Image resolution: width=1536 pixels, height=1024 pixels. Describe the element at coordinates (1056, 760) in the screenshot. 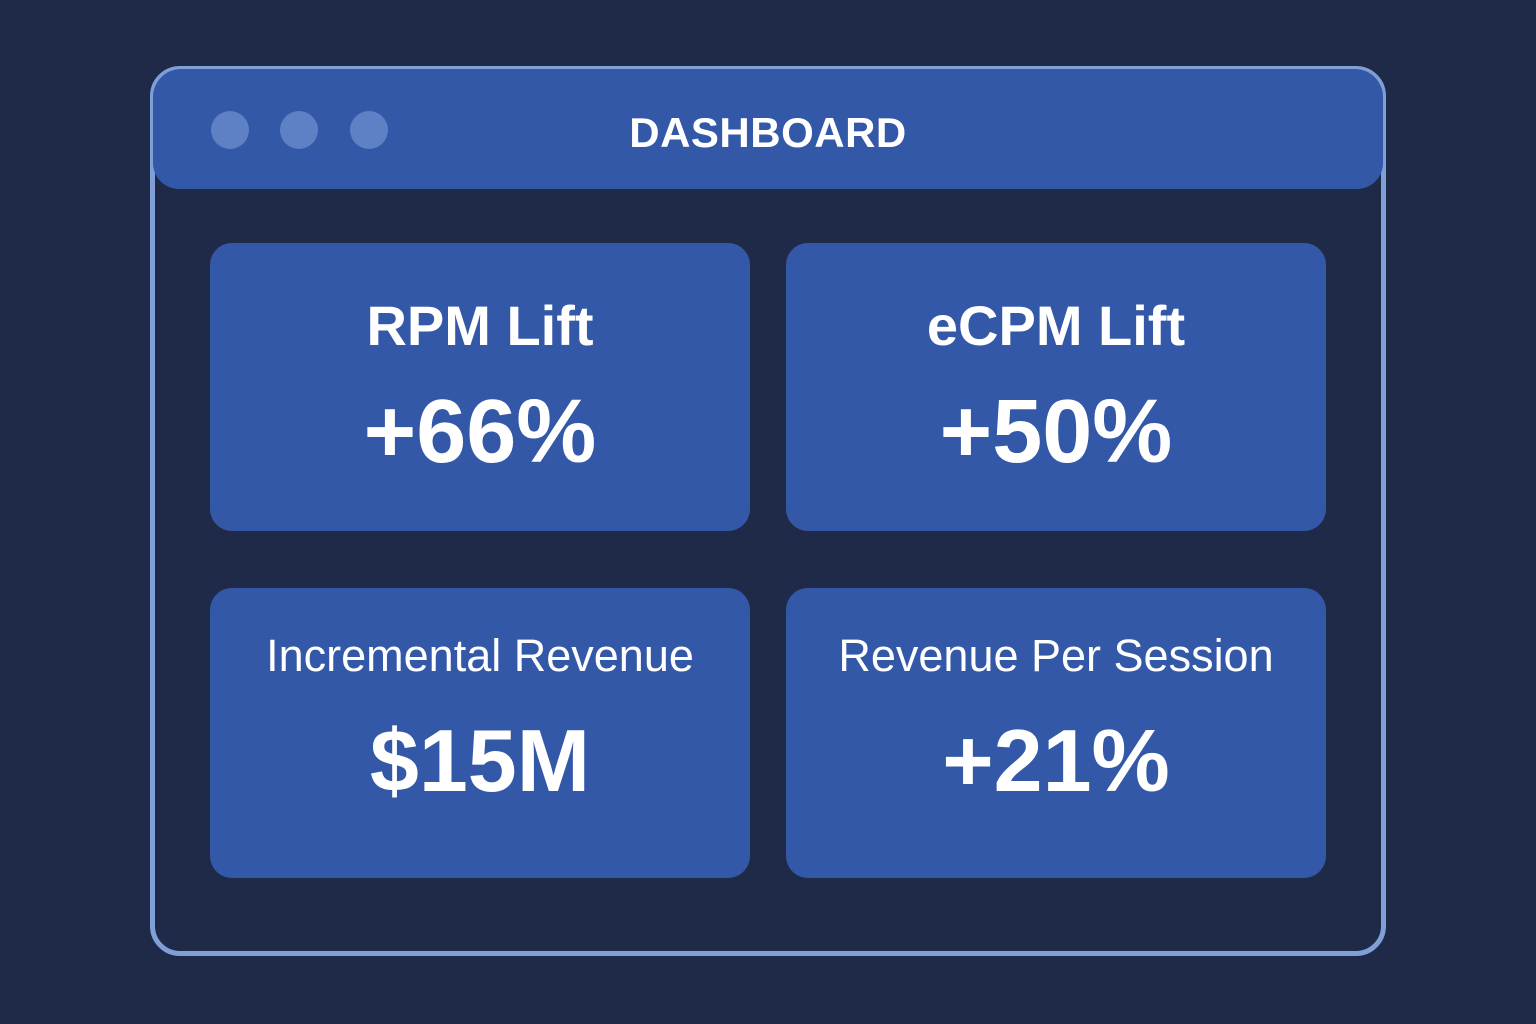

I see `metric-value: +21%` at that location.